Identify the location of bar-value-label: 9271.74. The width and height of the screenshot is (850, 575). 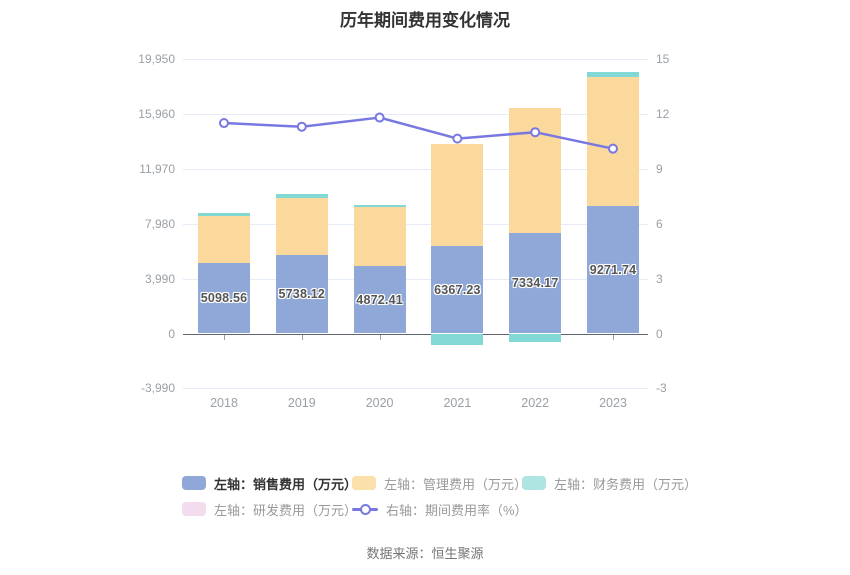
(613, 269).